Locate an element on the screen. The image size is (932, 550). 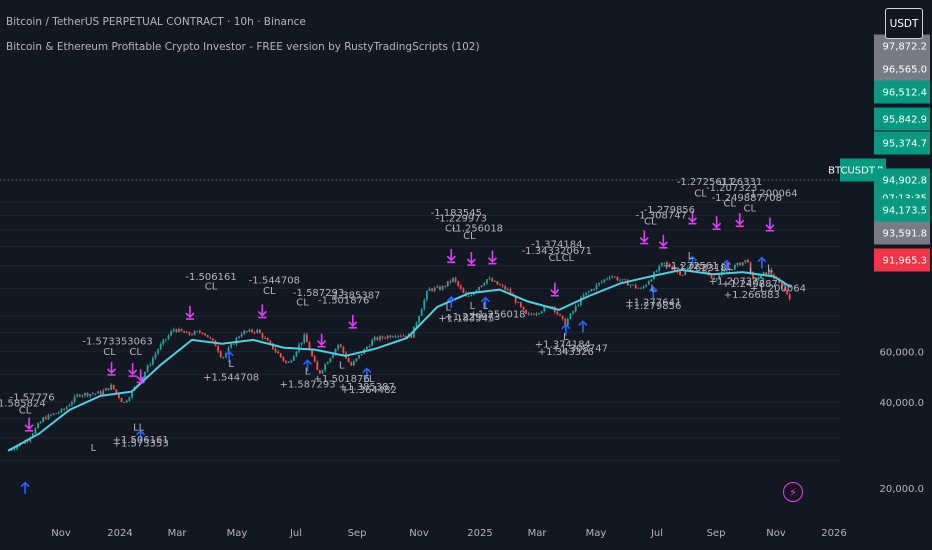
signal-label: -1.506161 is located at coordinates (210, 277).